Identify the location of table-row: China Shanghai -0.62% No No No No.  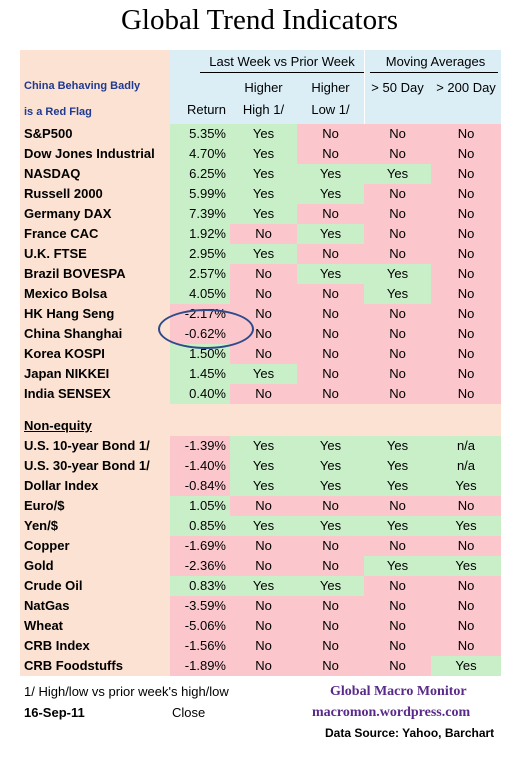
(260, 334).